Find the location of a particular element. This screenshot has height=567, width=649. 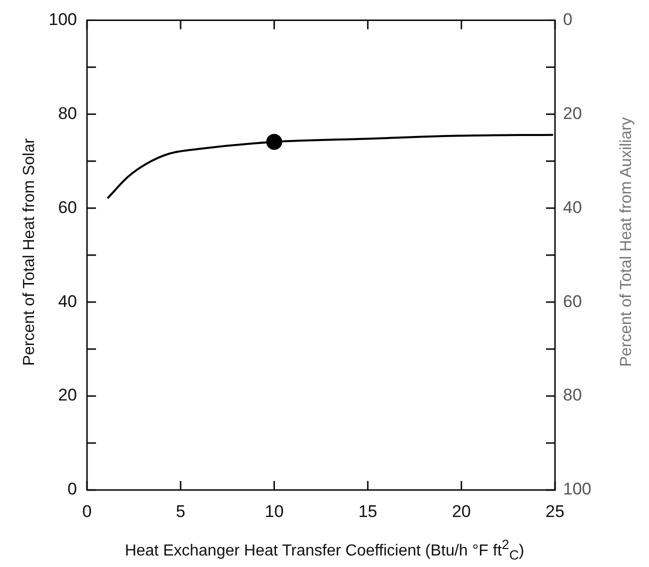

y2-tick-label: 0 is located at coordinates (567, 19).